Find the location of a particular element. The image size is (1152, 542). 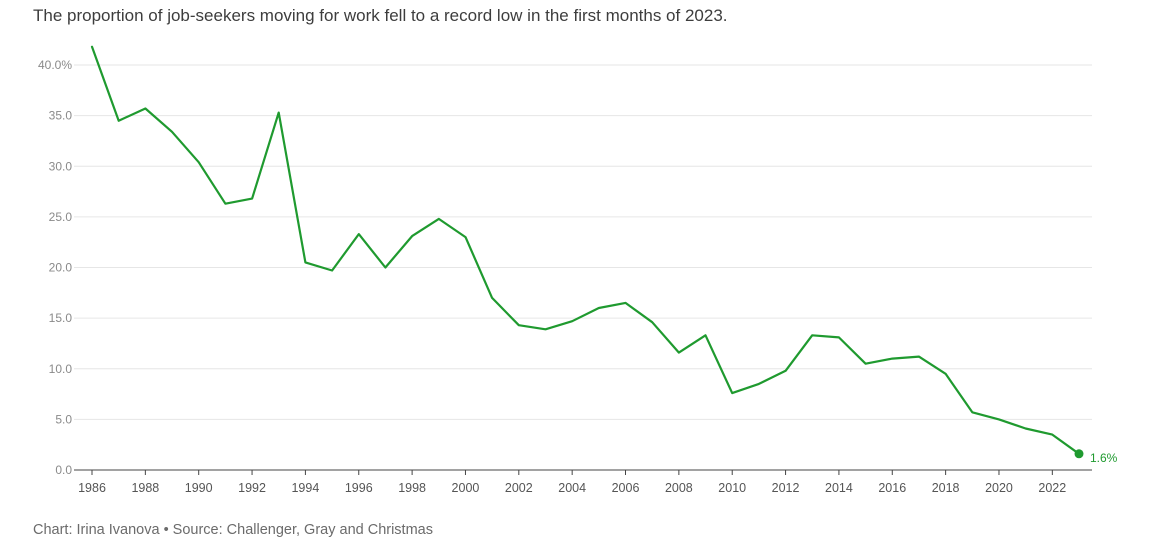

x-tick-label: 2020 is located at coordinates (999, 488).